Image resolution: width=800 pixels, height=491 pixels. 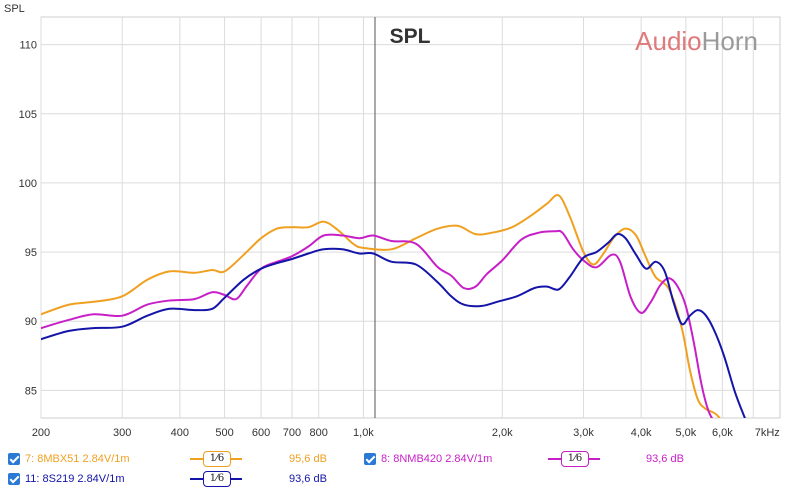 I want to click on x-tick-label: 7kHz, so click(x=767, y=433).